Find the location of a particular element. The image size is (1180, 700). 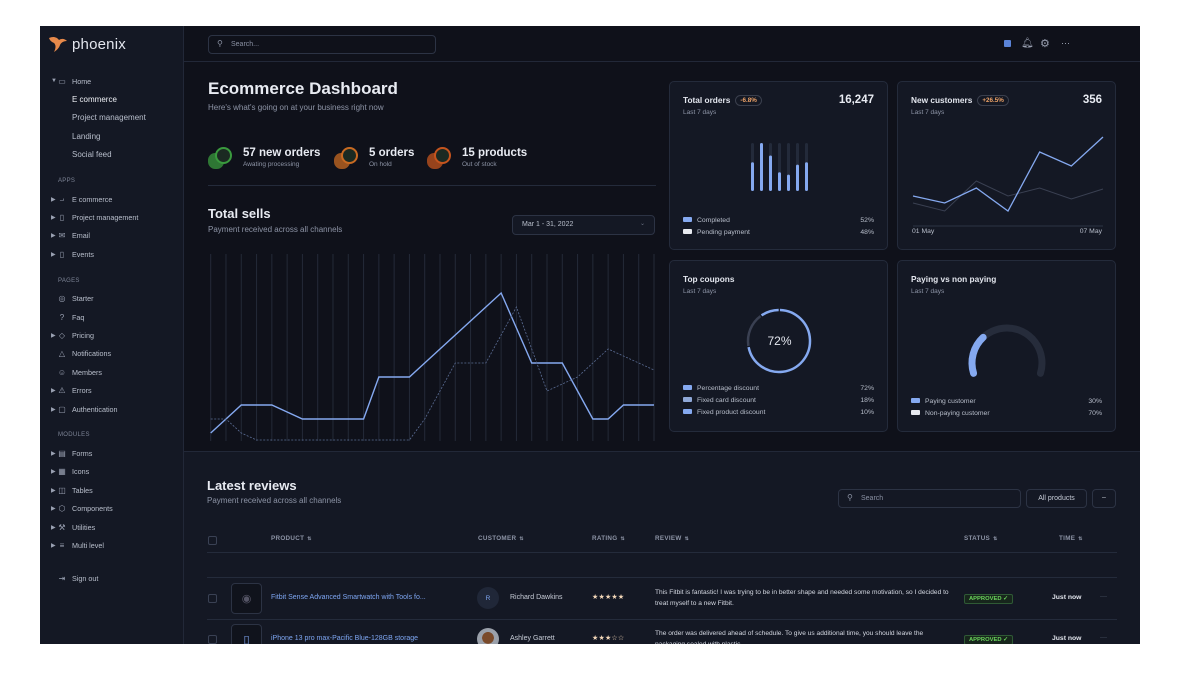

search-icon: ⚲ is located at coordinates (850, 497).